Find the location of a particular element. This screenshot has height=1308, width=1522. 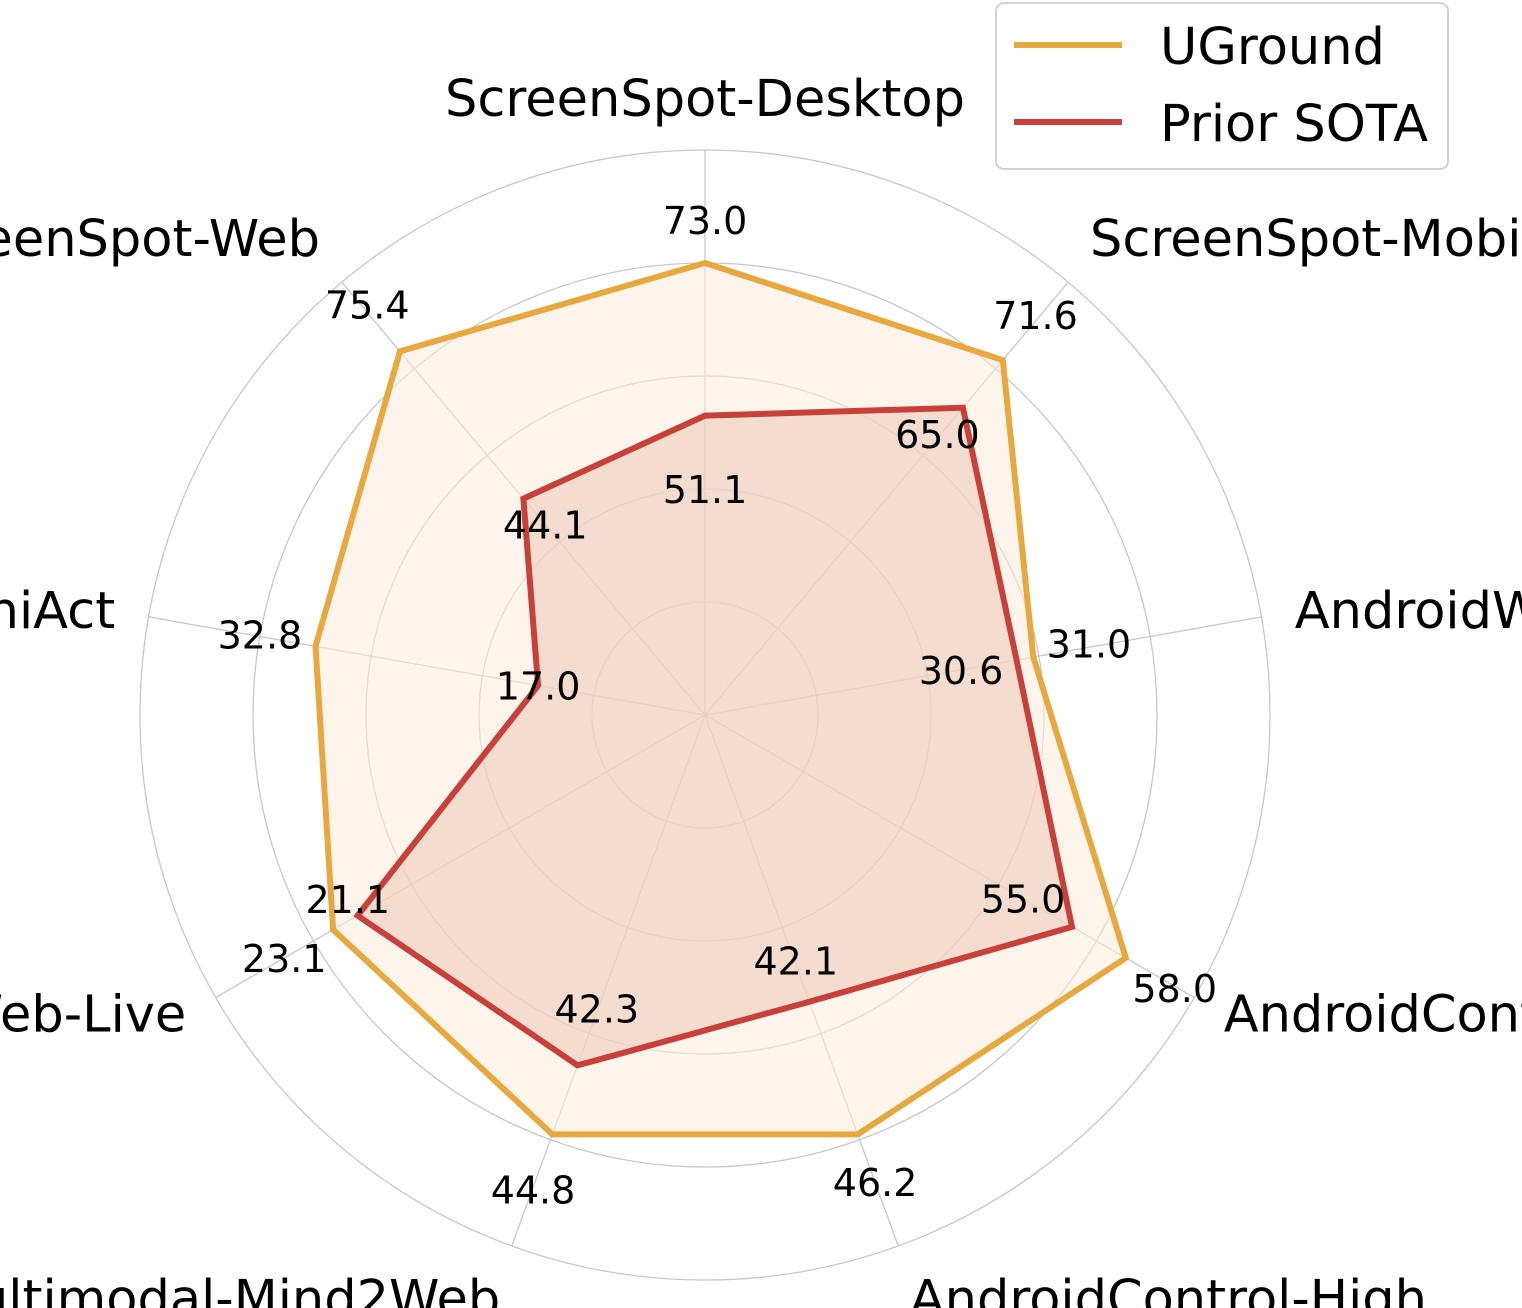

value-label-prior-sota-androidworld: 30.6 is located at coordinates (961, 671).